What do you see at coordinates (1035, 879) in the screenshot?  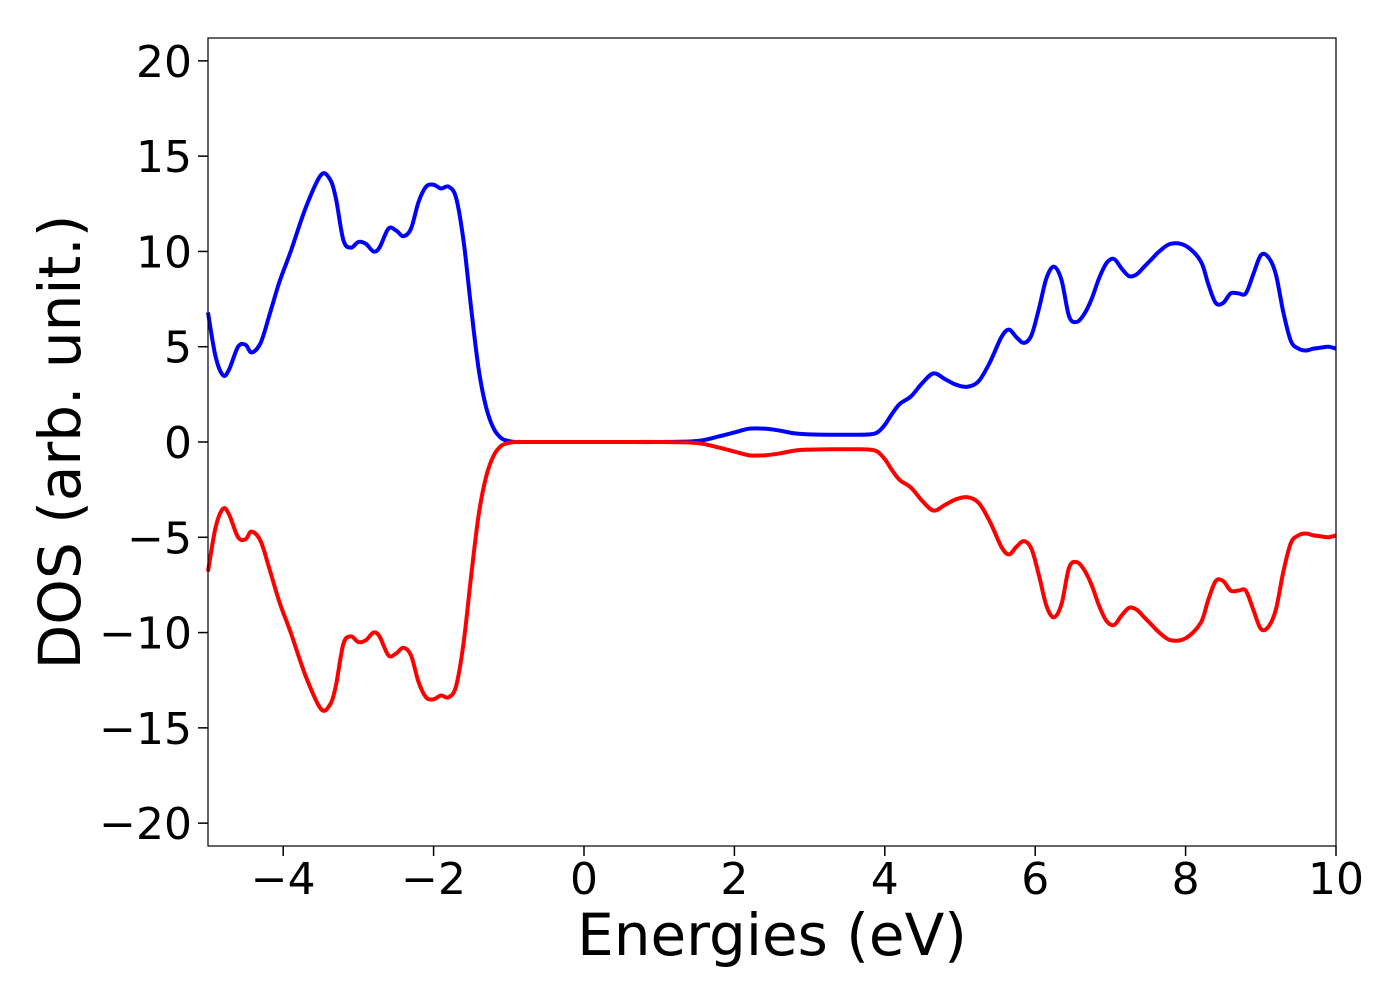 I see `x-tick-label: 6` at bounding box center [1035, 879].